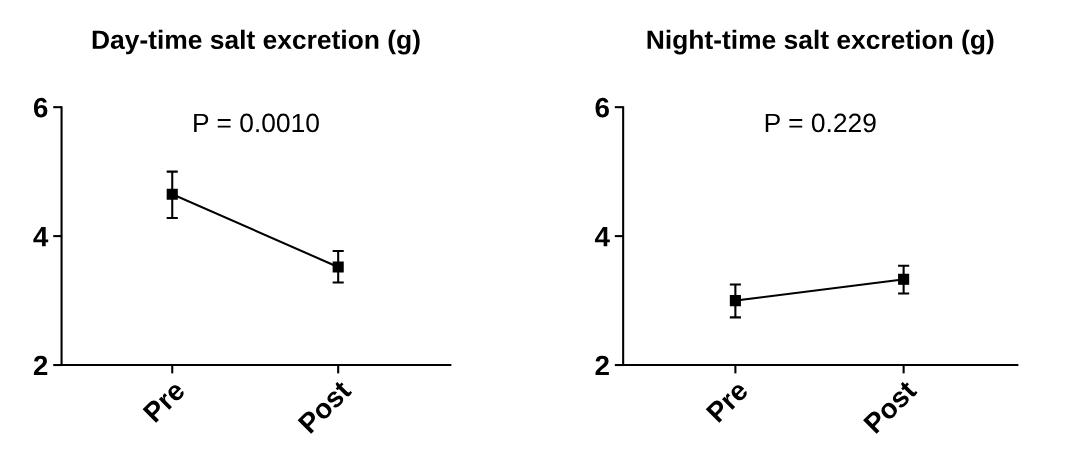  I want to click on annotation: P = 0.229, so click(820, 123).